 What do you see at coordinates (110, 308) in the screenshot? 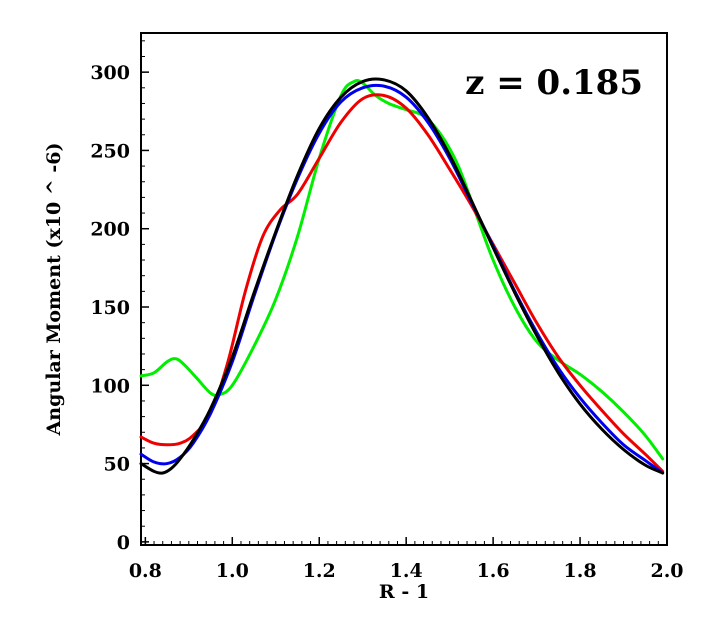
I see `y-tick-label: 150` at bounding box center [110, 308].